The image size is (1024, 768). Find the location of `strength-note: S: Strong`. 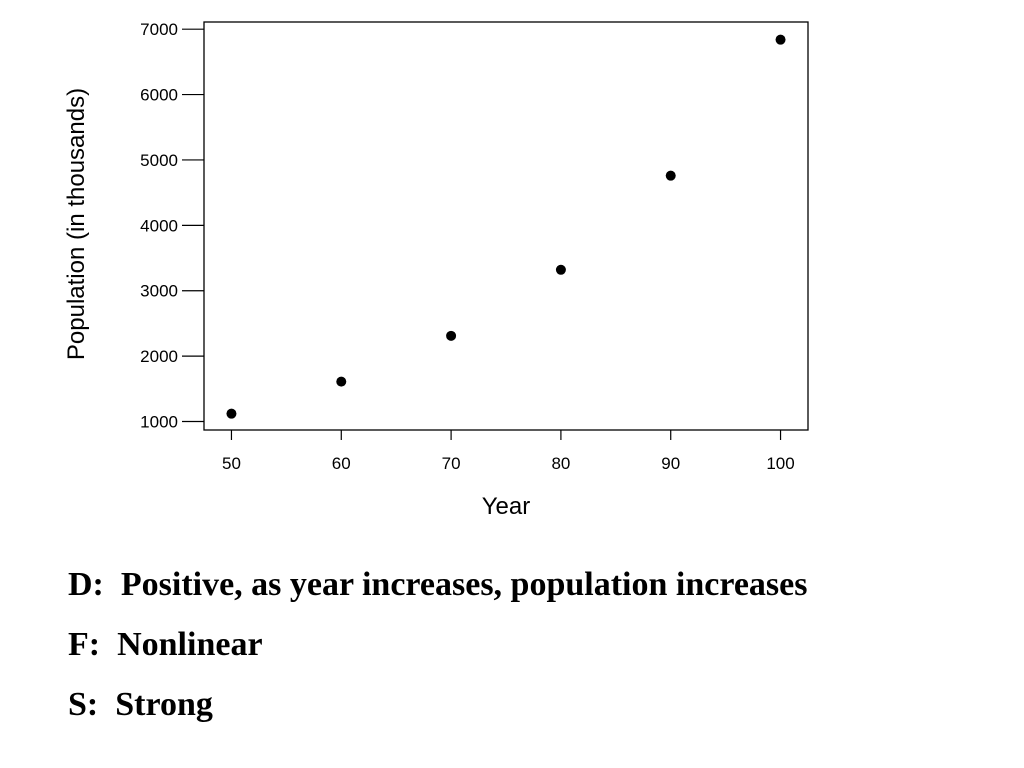

strength-note: S: Strong is located at coordinates (140, 704).